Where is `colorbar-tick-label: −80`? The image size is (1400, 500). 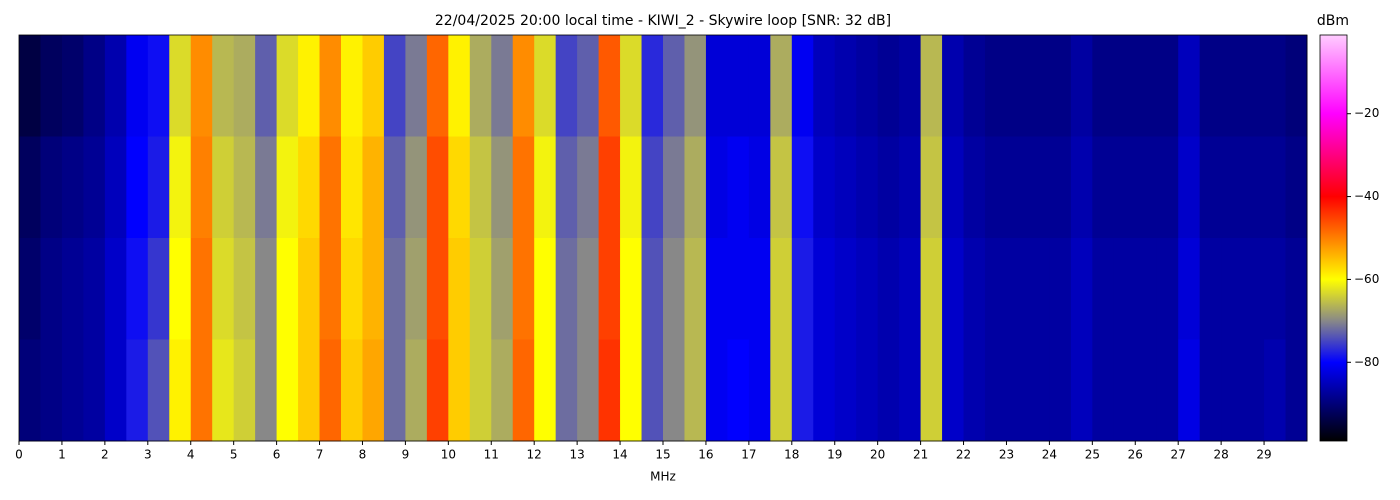
colorbar-tick-label: −80 is located at coordinates (1366, 362).